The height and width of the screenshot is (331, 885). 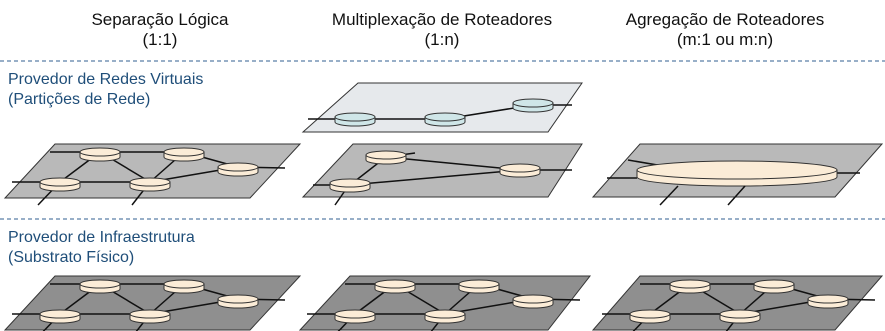 I want to click on column-title-router-multiplexing: Multiplexação de Roteadores (1:n), so click(x=442, y=30).